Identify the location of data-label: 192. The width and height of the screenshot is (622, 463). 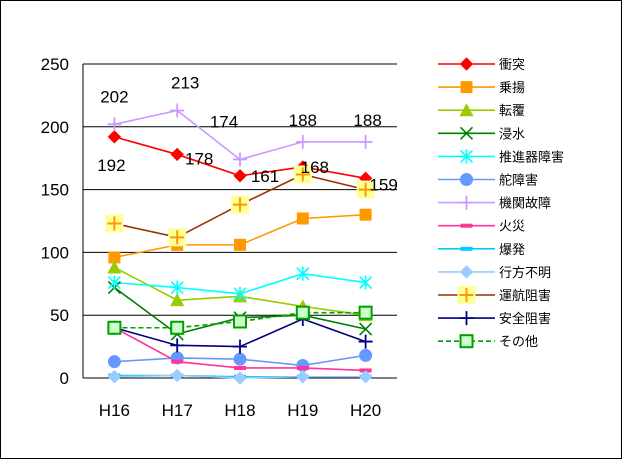
(111, 165).